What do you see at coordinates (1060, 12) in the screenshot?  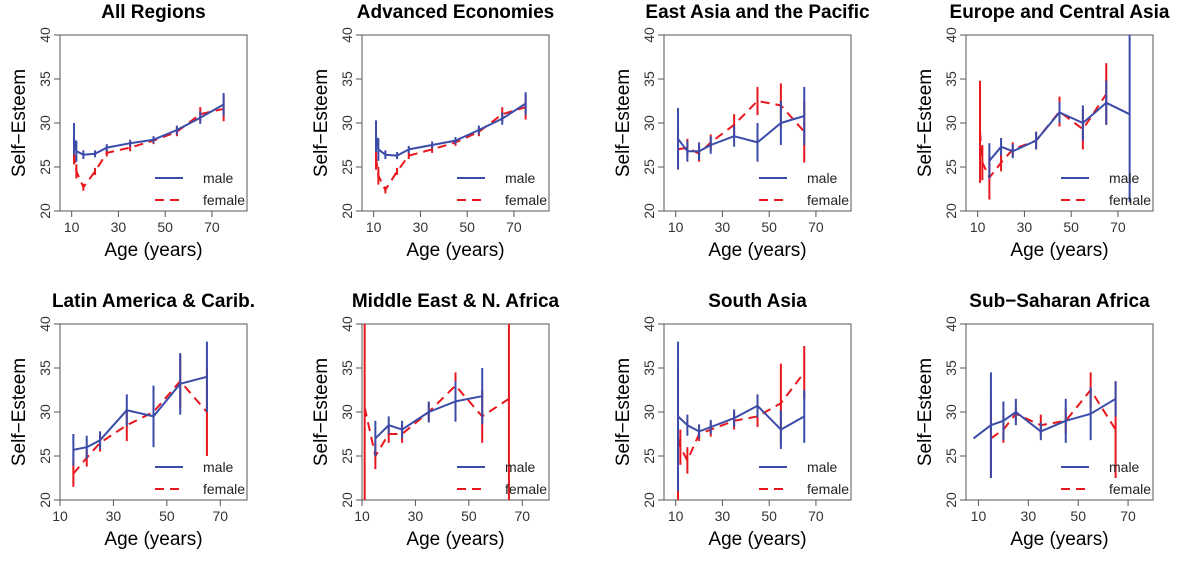 I see `chart-title: Europe and Central Asia` at bounding box center [1060, 12].